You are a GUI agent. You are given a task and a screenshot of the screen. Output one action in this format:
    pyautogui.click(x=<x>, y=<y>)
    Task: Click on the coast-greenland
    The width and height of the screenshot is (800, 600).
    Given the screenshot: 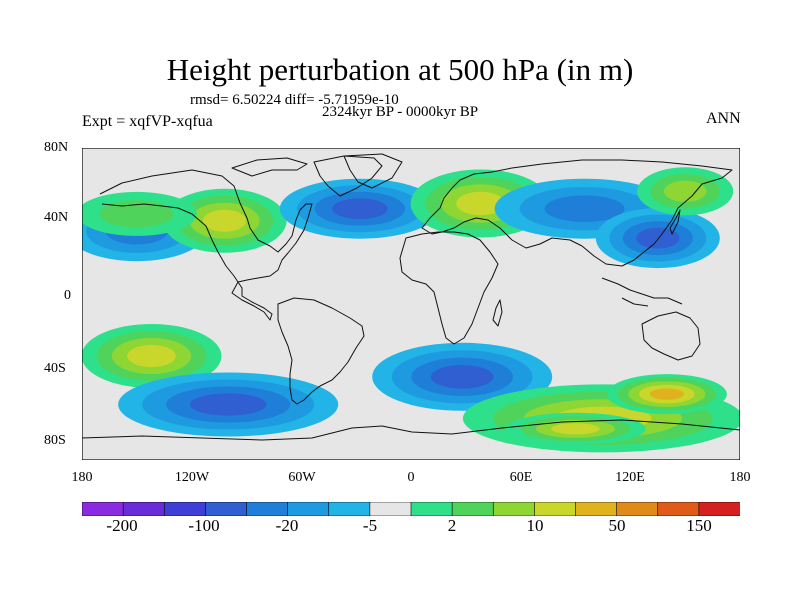 What is the action you would take?
    pyautogui.click(x=373, y=171)
    